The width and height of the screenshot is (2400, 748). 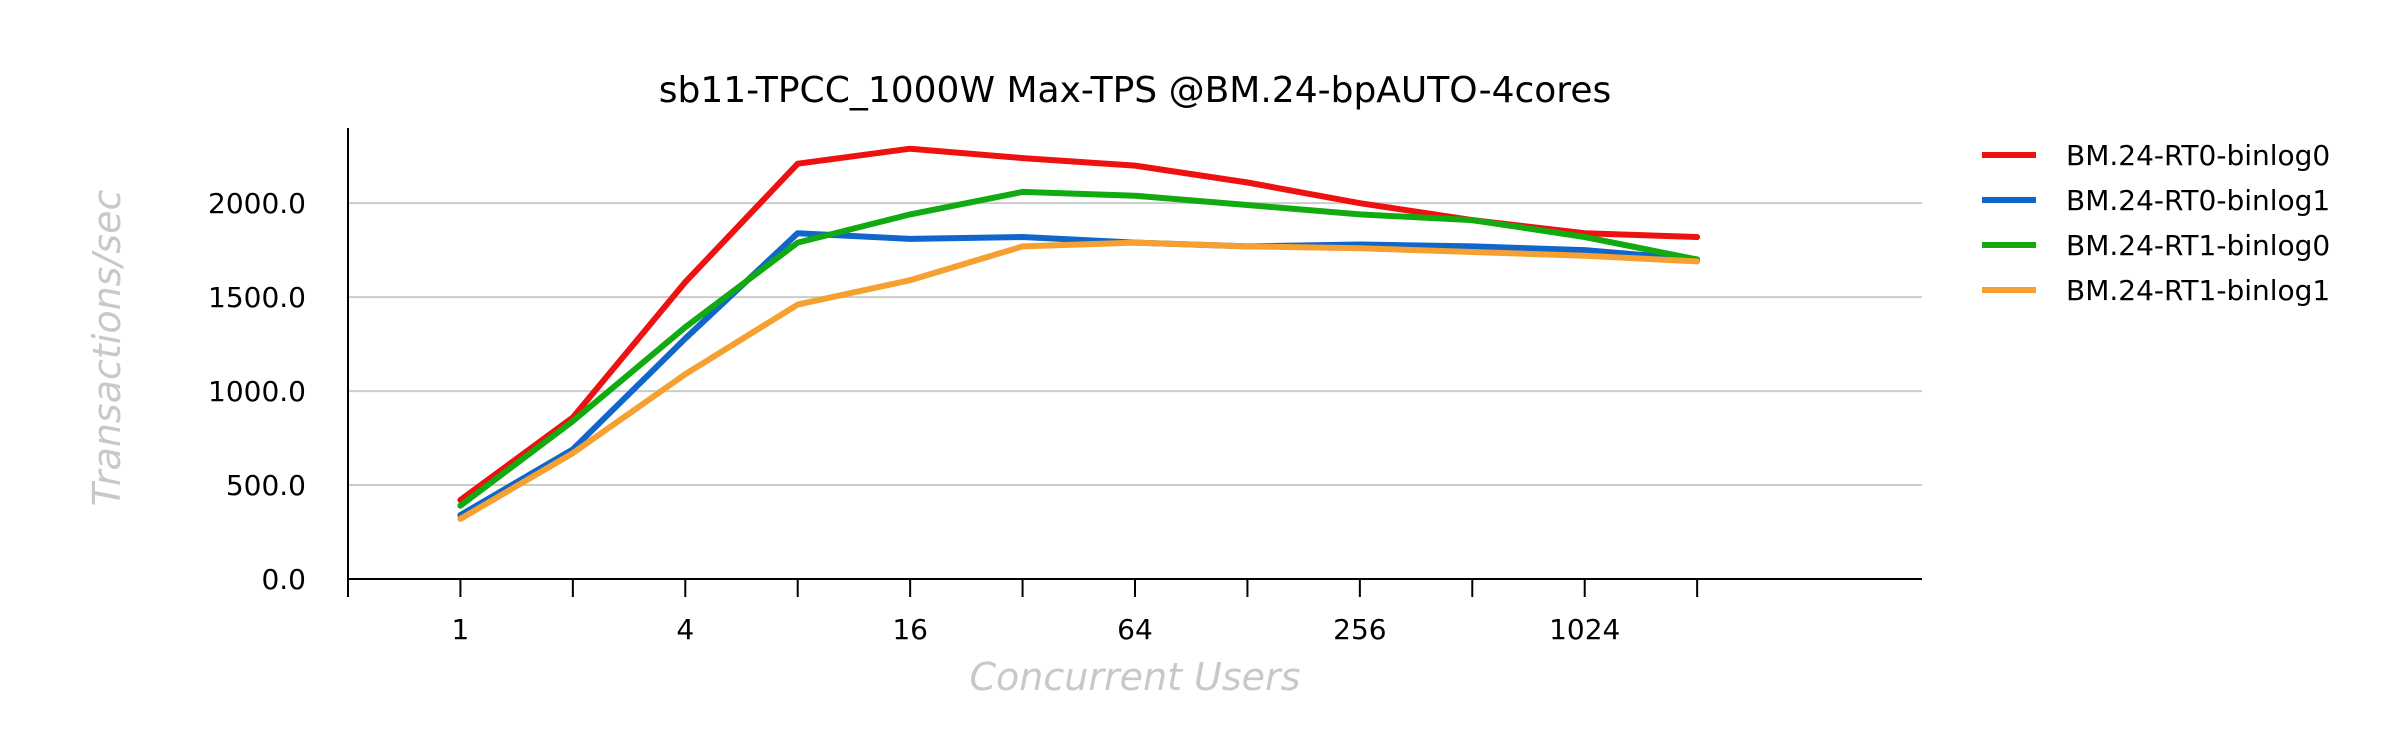 I want to click on x-tick-label: 64, so click(x=1135, y=629).